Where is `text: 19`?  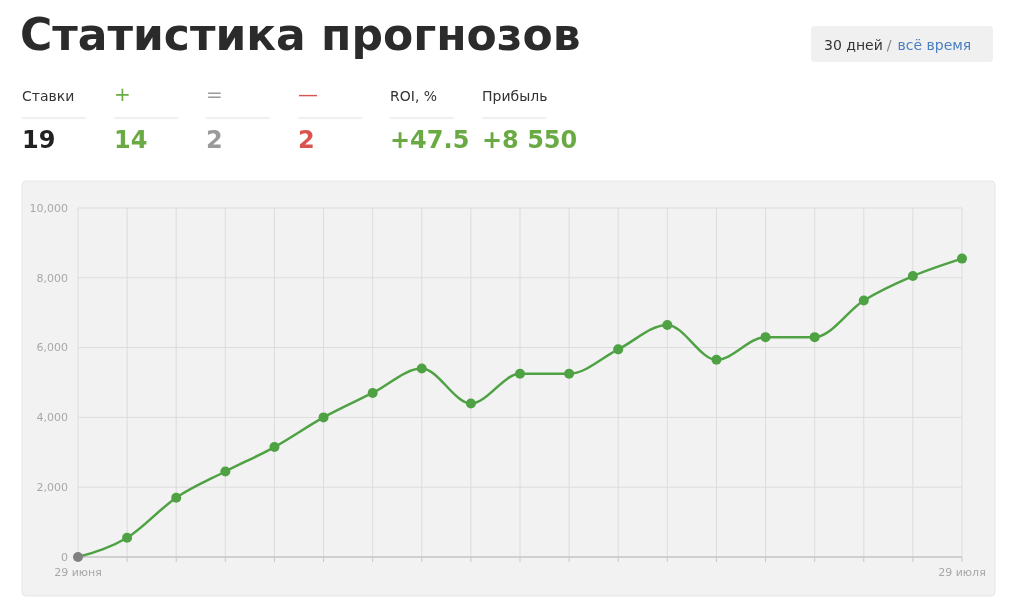 text: 19 is located at coordinates (39, 140).